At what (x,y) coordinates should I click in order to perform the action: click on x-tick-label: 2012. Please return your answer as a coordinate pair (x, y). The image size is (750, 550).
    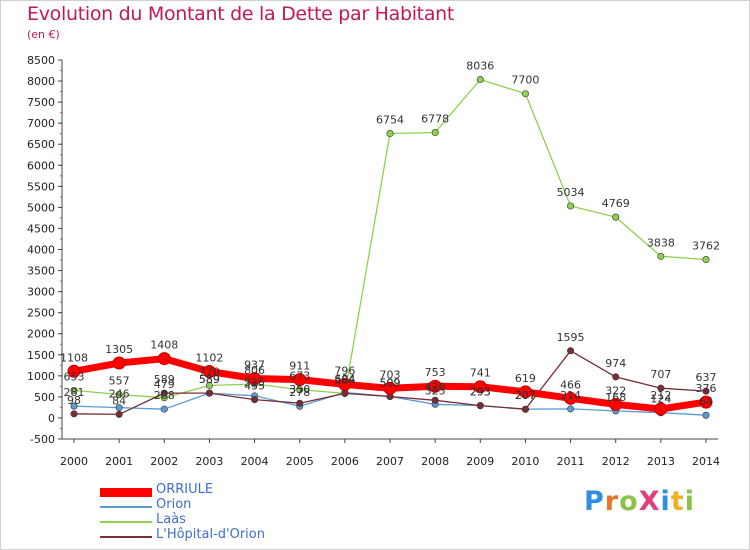
    Looking at the image, I should click on (616, 461).